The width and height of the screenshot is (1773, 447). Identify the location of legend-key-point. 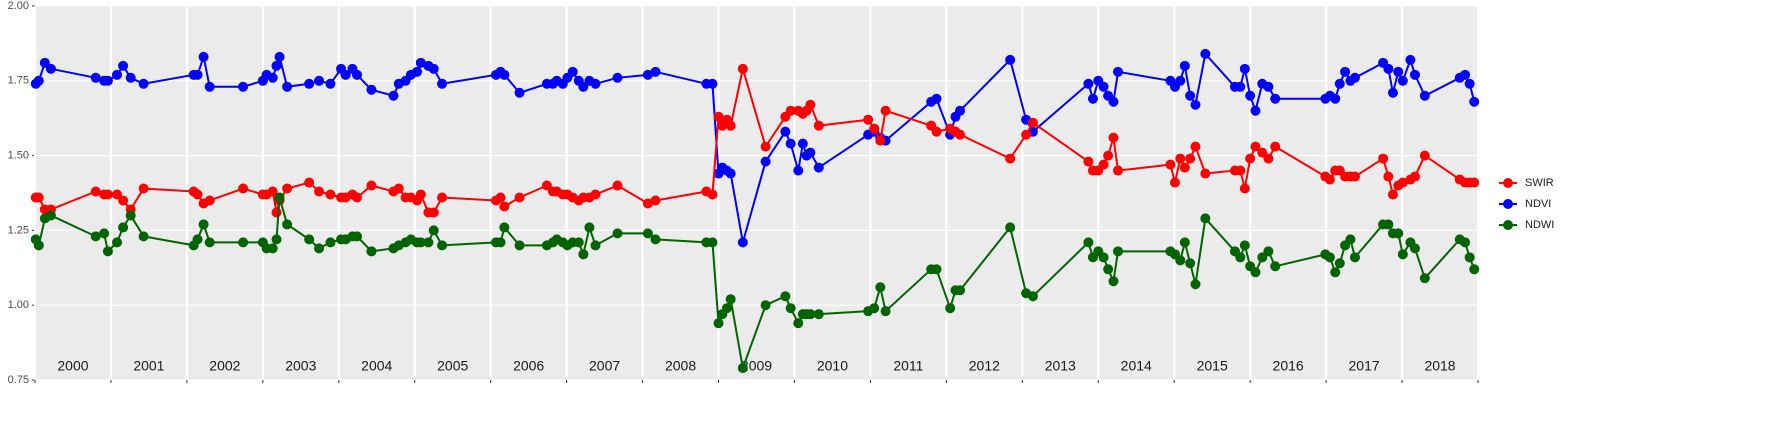
(1508, 225).